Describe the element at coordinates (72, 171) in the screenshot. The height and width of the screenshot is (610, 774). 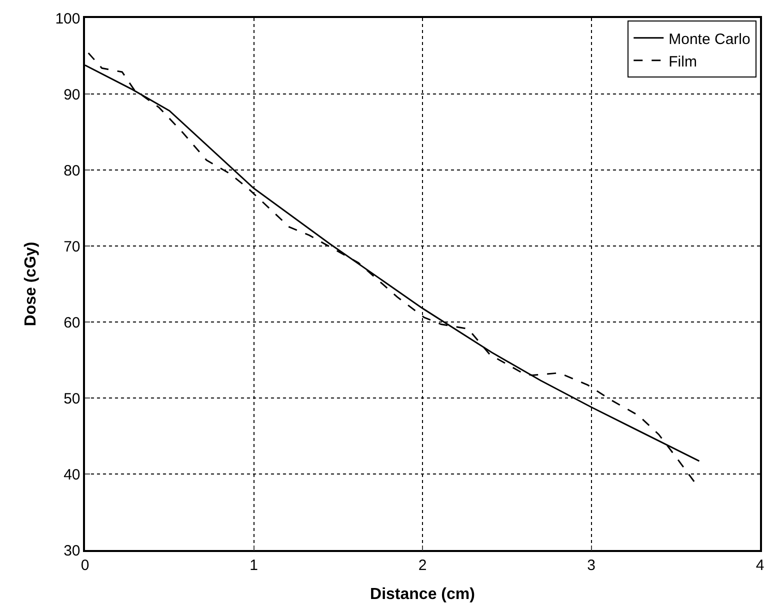
I see `y-tick-label: 80` at that location.